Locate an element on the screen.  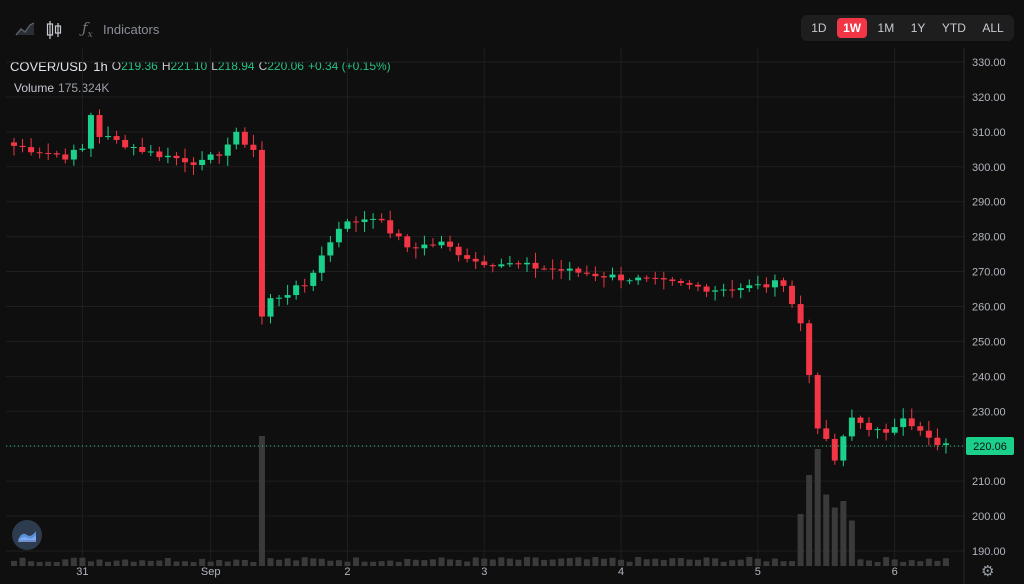
low-key: L is located at coordinates (214, 66).